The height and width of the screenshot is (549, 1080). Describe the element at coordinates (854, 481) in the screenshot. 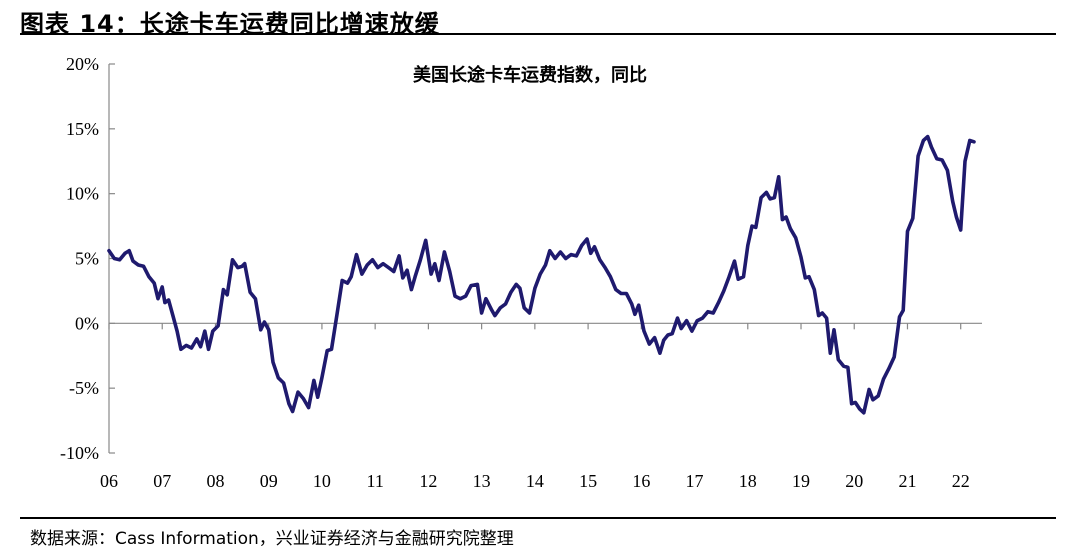

I see `x-tick-label: 20` at that location.